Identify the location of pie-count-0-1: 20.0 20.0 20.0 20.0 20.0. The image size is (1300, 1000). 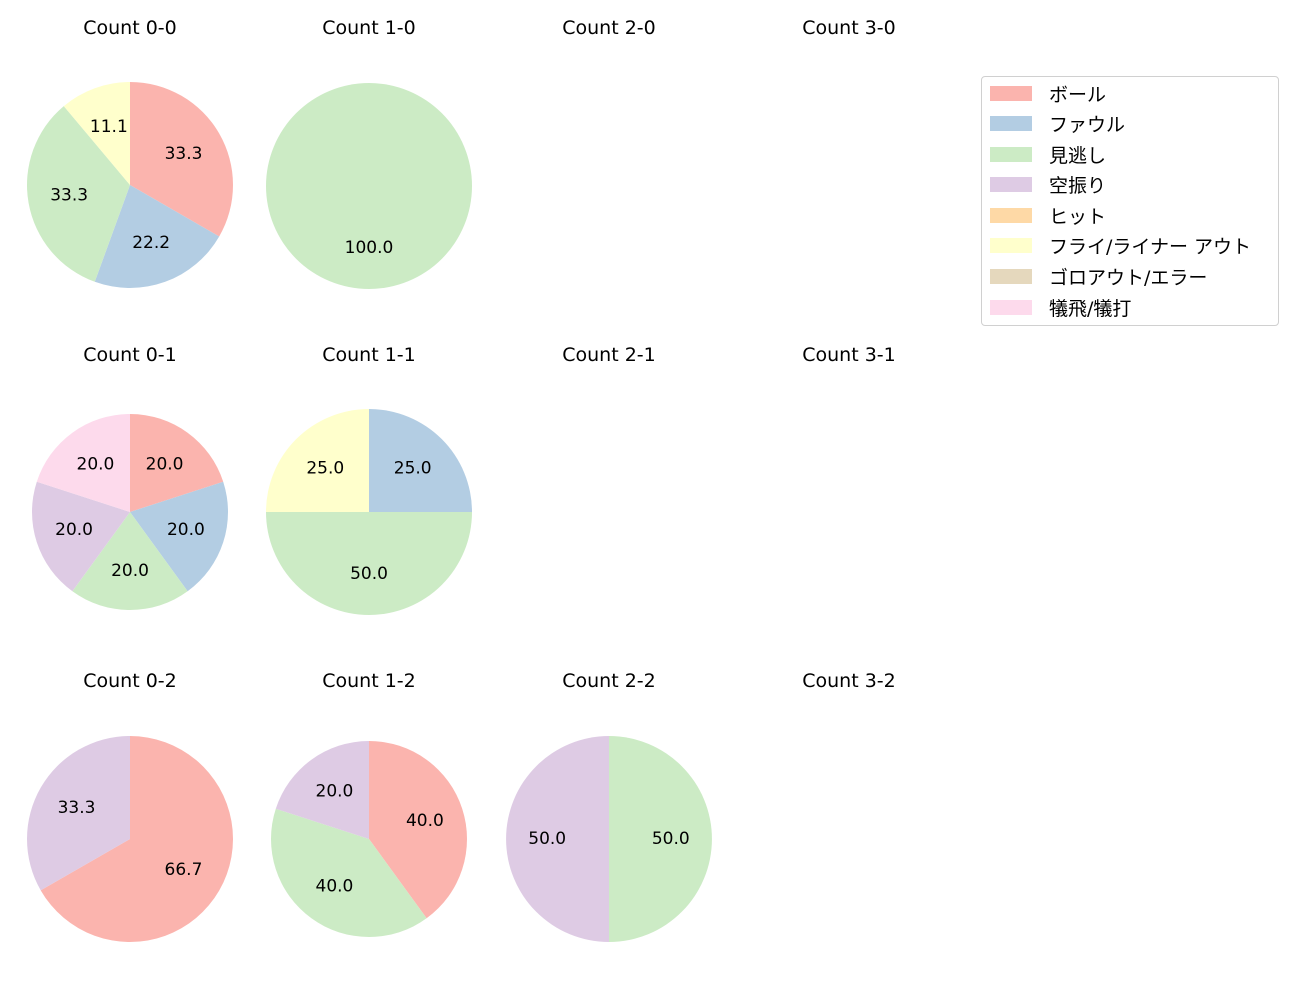
(130, 512).